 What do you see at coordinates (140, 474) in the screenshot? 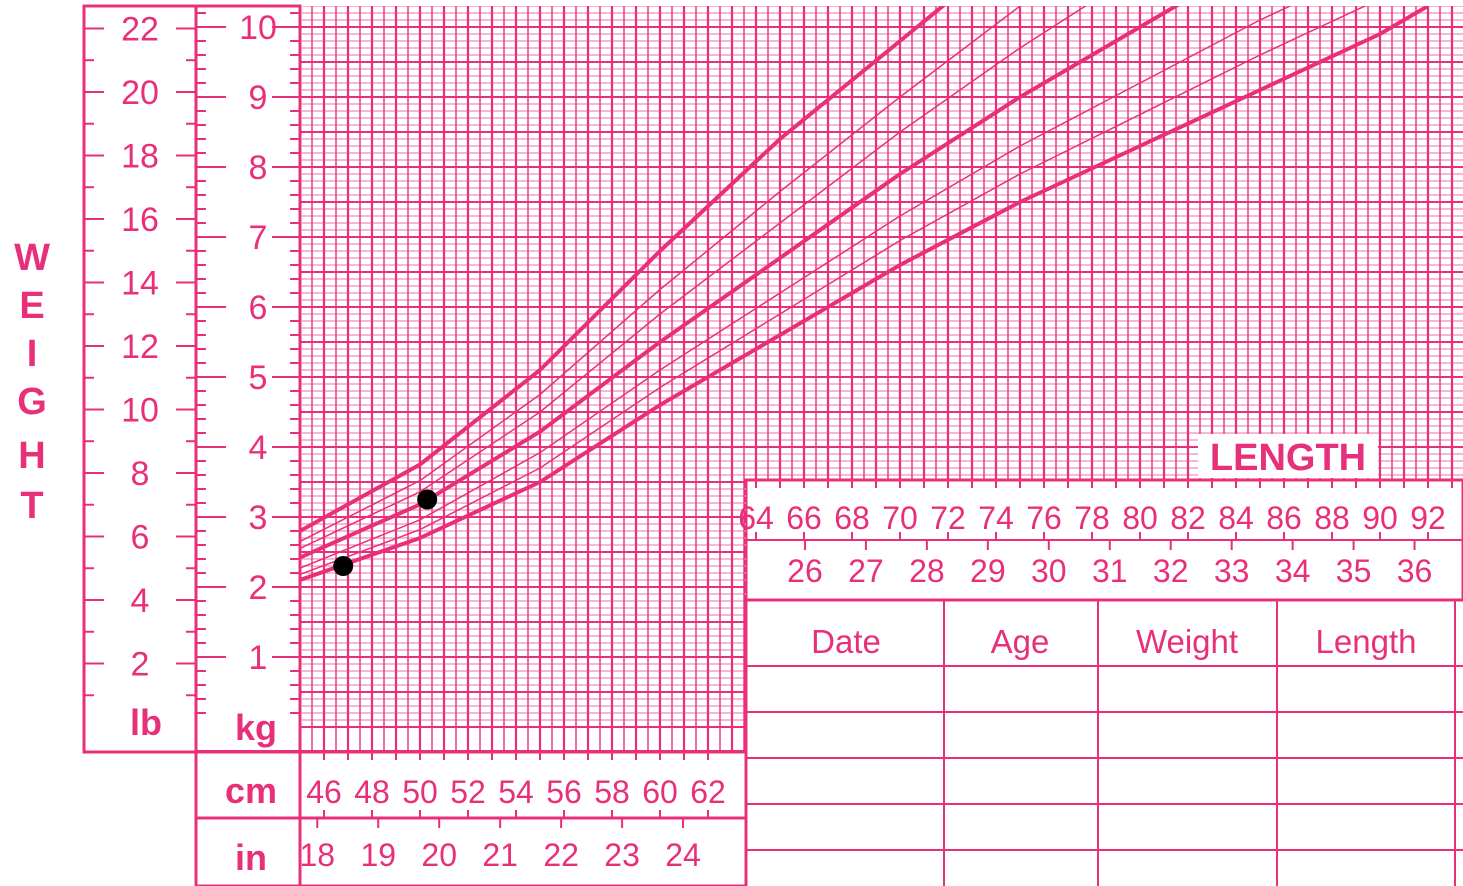
I see `lb-tick-label: 8` at bounding box center [140, 474].